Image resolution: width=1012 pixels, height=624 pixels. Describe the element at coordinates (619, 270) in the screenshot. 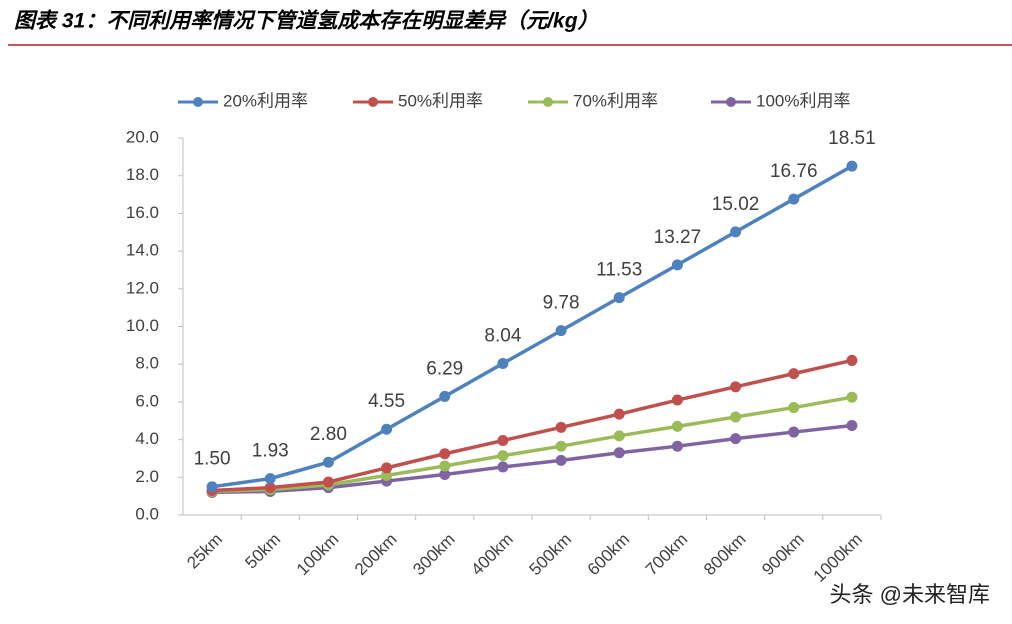

I see `data-label: 11.53` at that location.